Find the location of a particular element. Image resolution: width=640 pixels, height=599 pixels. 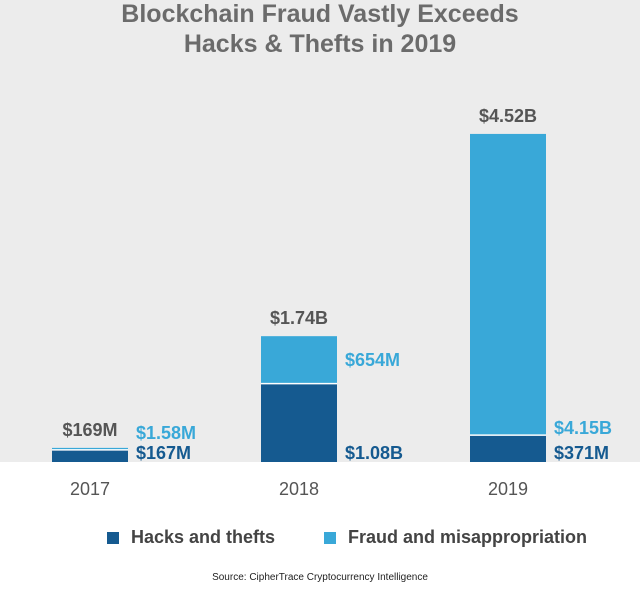

legend-swatch-fraud is located at coordinates (330, 537).